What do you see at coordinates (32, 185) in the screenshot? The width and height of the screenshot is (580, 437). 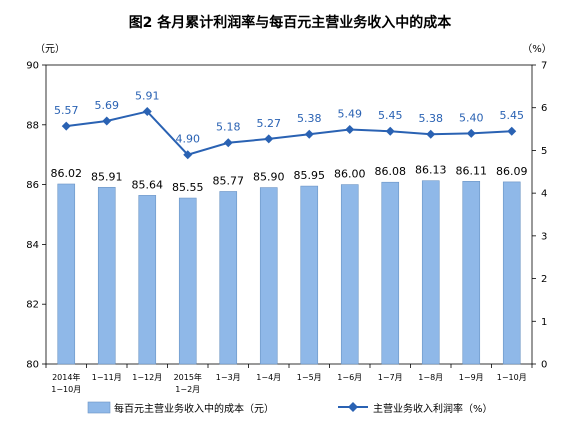 I see `left-tick-label: 86` at bounding box center [32, 185].